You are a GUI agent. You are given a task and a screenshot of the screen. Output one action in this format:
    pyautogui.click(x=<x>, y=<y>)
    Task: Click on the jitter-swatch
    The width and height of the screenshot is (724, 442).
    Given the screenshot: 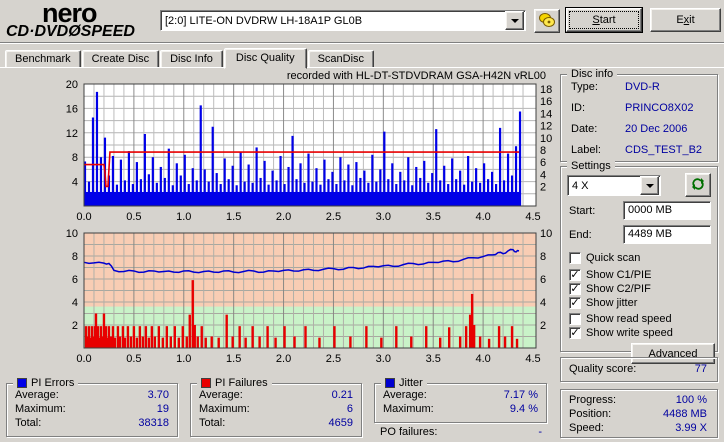 What is the action you would take?
    pyautogui.click(x=390, y=383)
    